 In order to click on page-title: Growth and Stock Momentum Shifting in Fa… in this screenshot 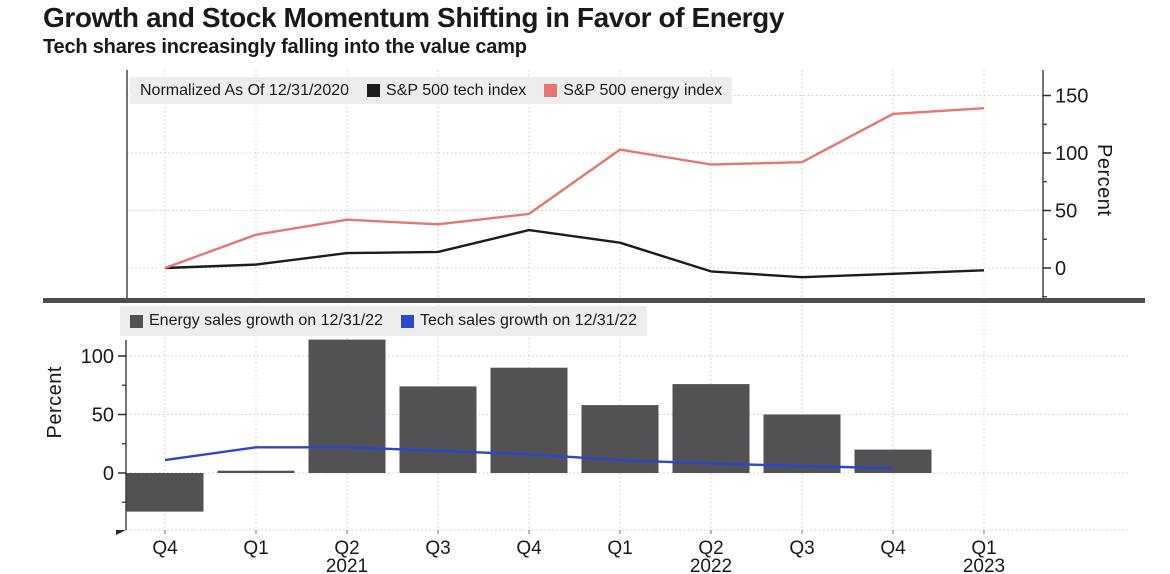, I will do `click(414, 17)`.